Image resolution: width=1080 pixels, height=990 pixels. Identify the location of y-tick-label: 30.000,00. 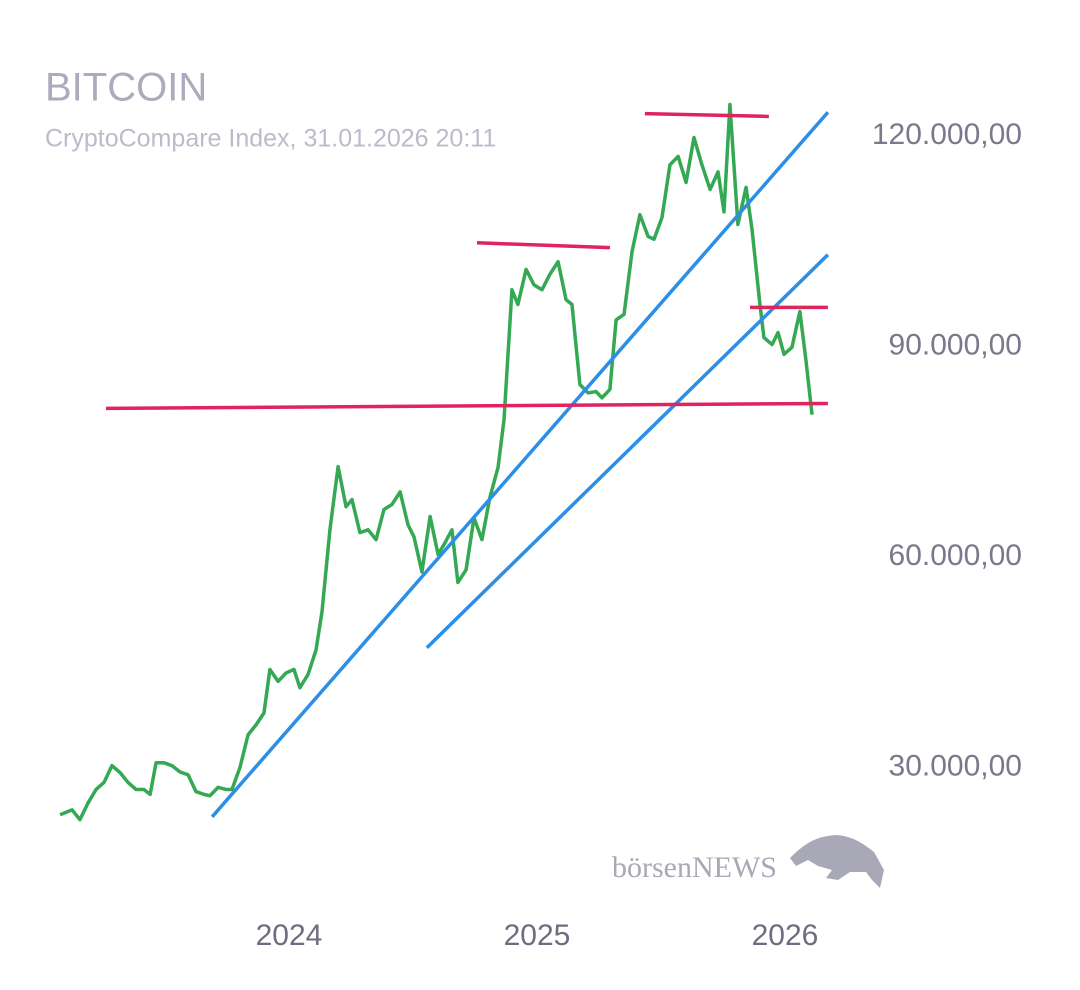
(955, 766).